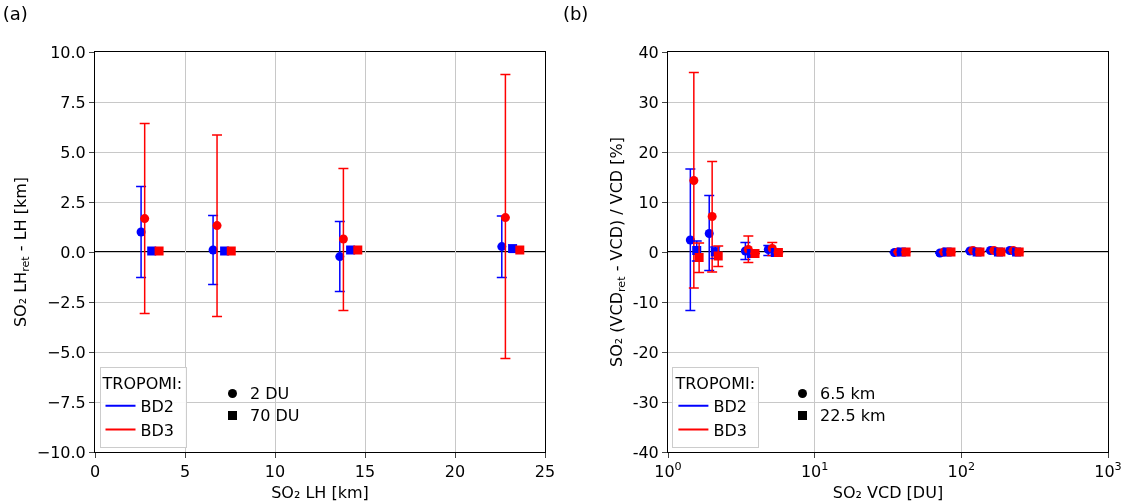 The image size is (1136, 504). Describe the element at coordinates (814, 471) in the screenshot. I see `x-tick-label: 10$^{1}$` at that location.